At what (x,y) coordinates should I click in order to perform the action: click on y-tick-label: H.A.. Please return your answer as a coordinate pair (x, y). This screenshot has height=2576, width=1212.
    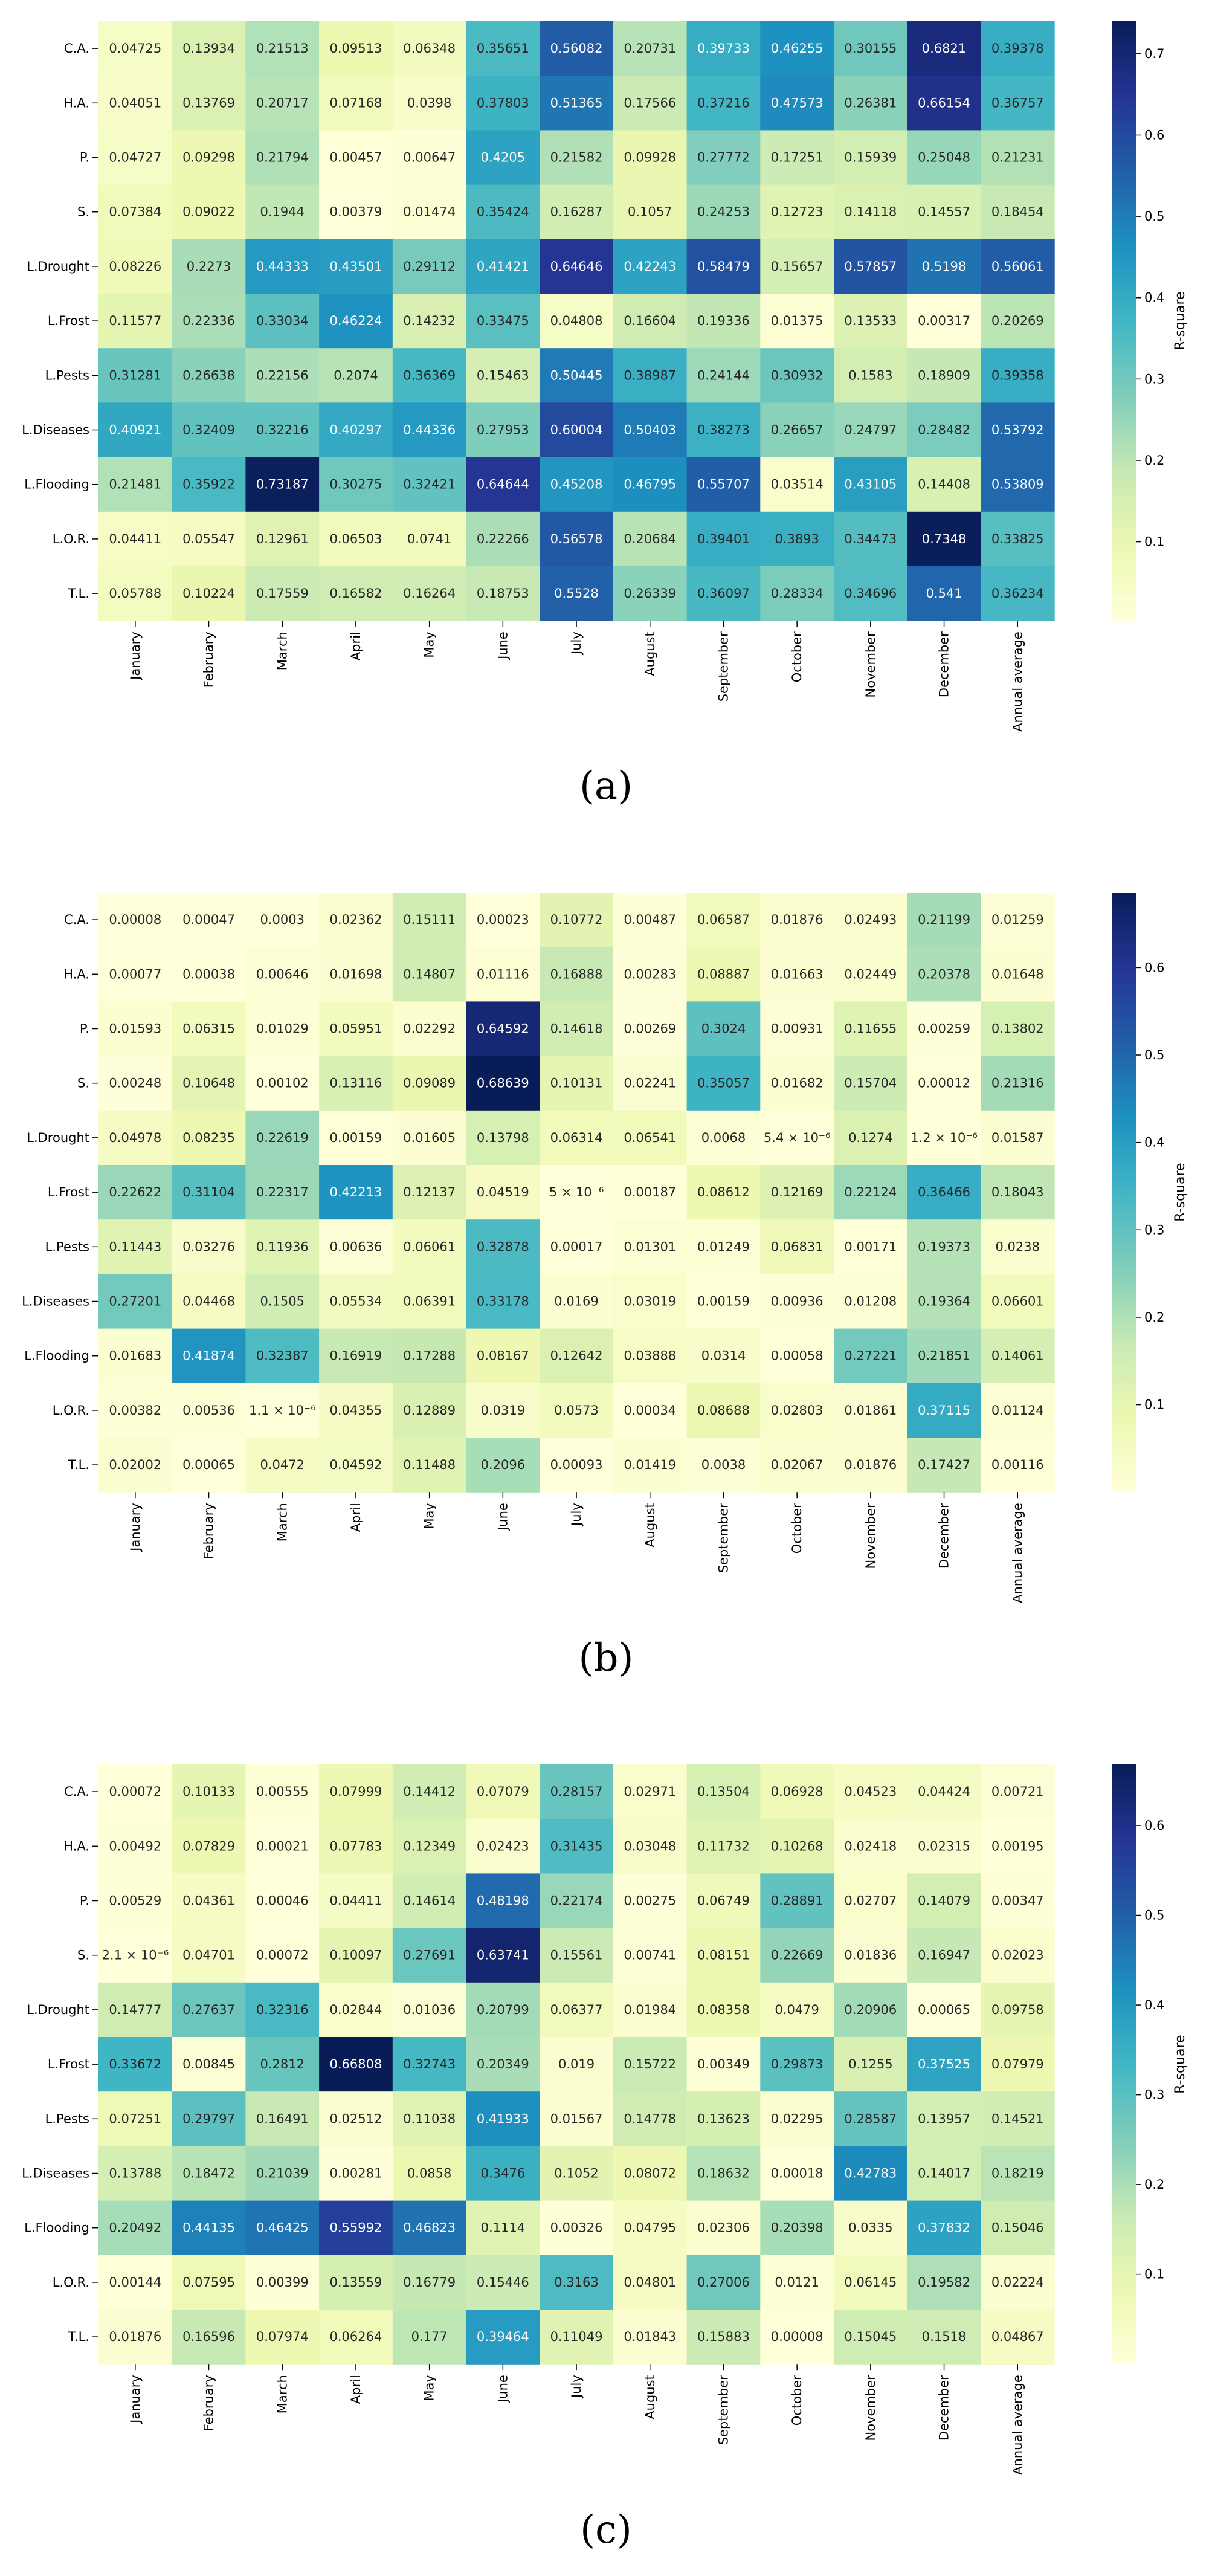
    Looking at the image, I should click on (76, 1846).